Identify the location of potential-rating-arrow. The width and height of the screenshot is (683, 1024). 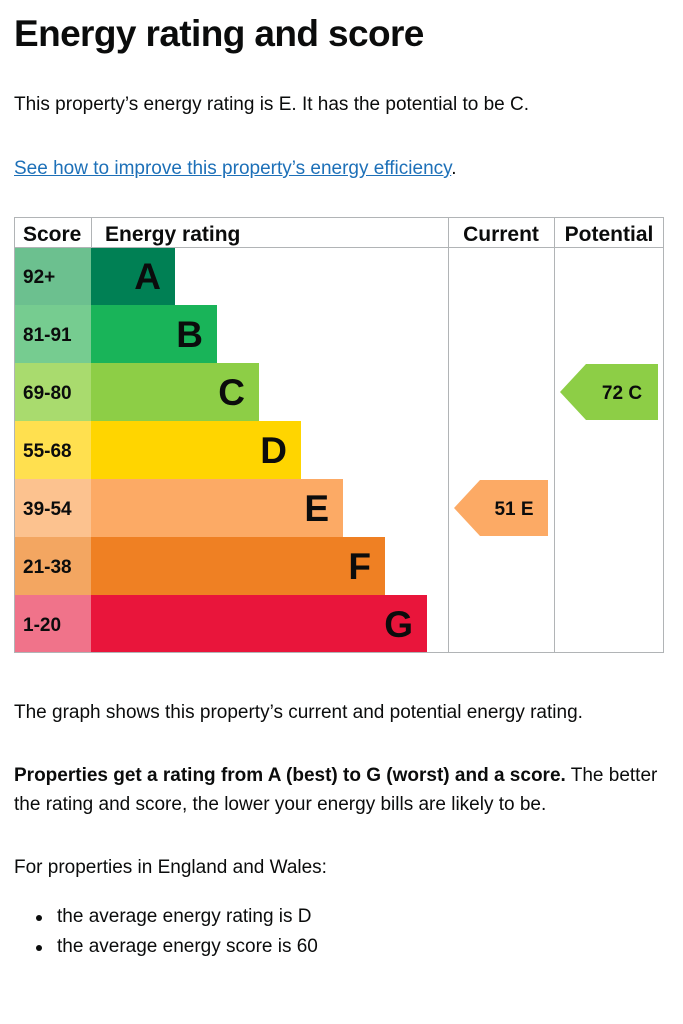
(609, 392).